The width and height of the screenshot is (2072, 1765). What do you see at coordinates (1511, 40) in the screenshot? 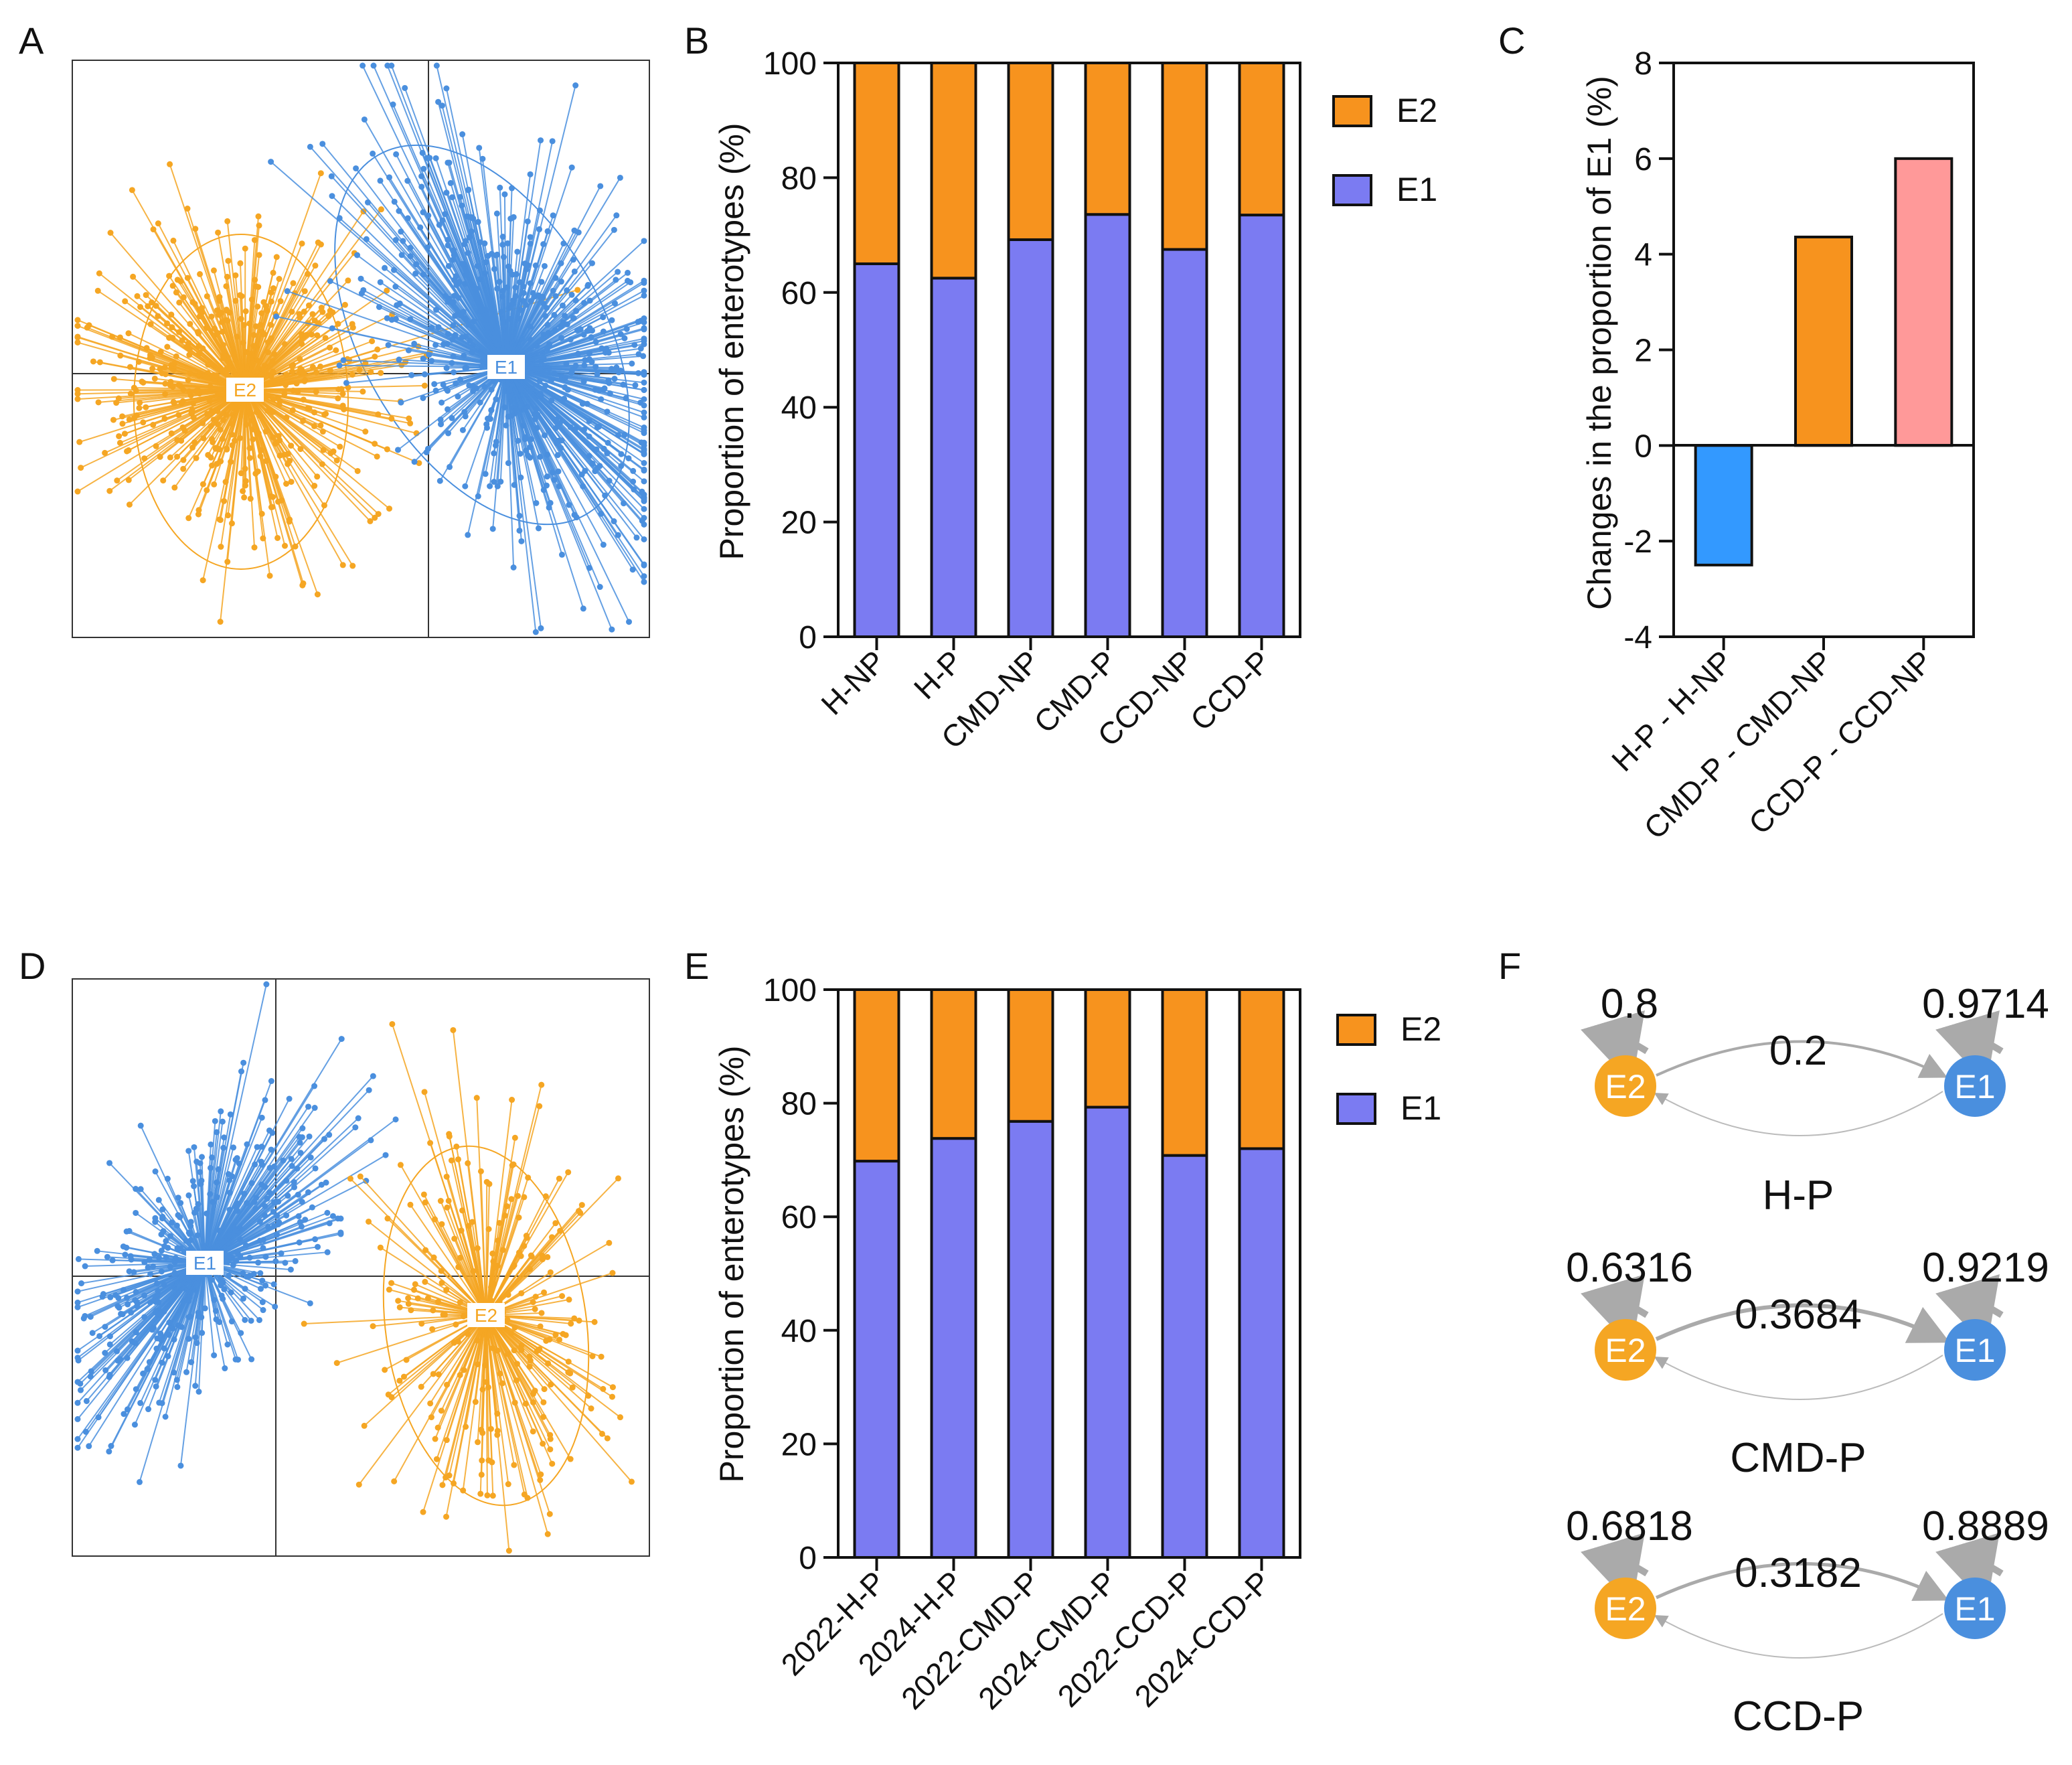
I see `panel-label-c: C` at bounding box center [1511, 40].